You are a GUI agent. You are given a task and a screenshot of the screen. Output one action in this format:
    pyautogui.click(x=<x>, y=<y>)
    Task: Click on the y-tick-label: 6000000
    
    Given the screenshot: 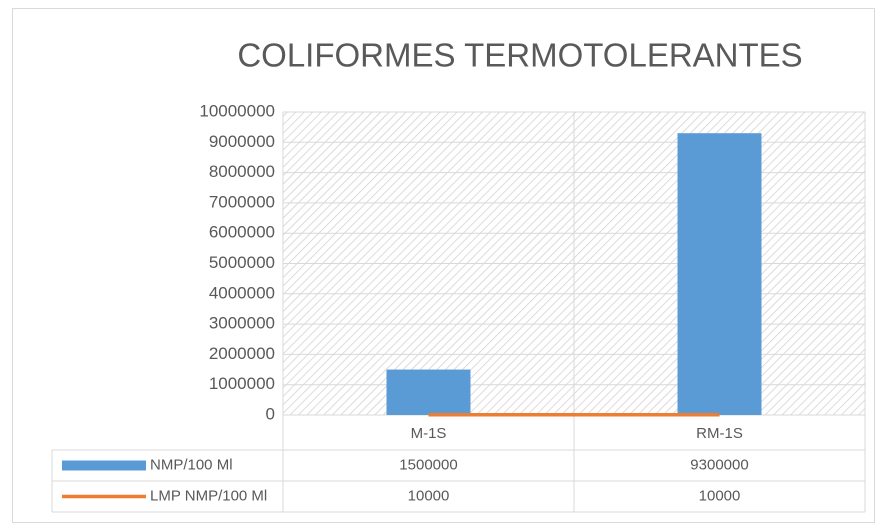 What is the action you would take?
    pyautogui.click(x=242, y=232)
    